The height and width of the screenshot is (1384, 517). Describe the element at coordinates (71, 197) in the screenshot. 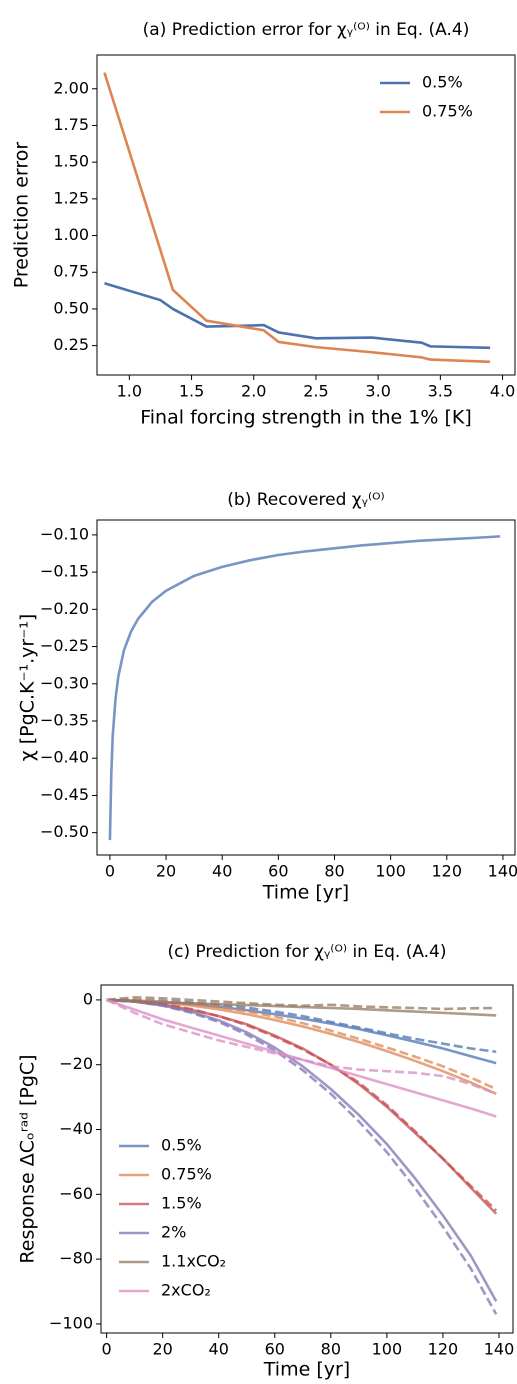

I see `y-tick-label: 1.25` at that location.